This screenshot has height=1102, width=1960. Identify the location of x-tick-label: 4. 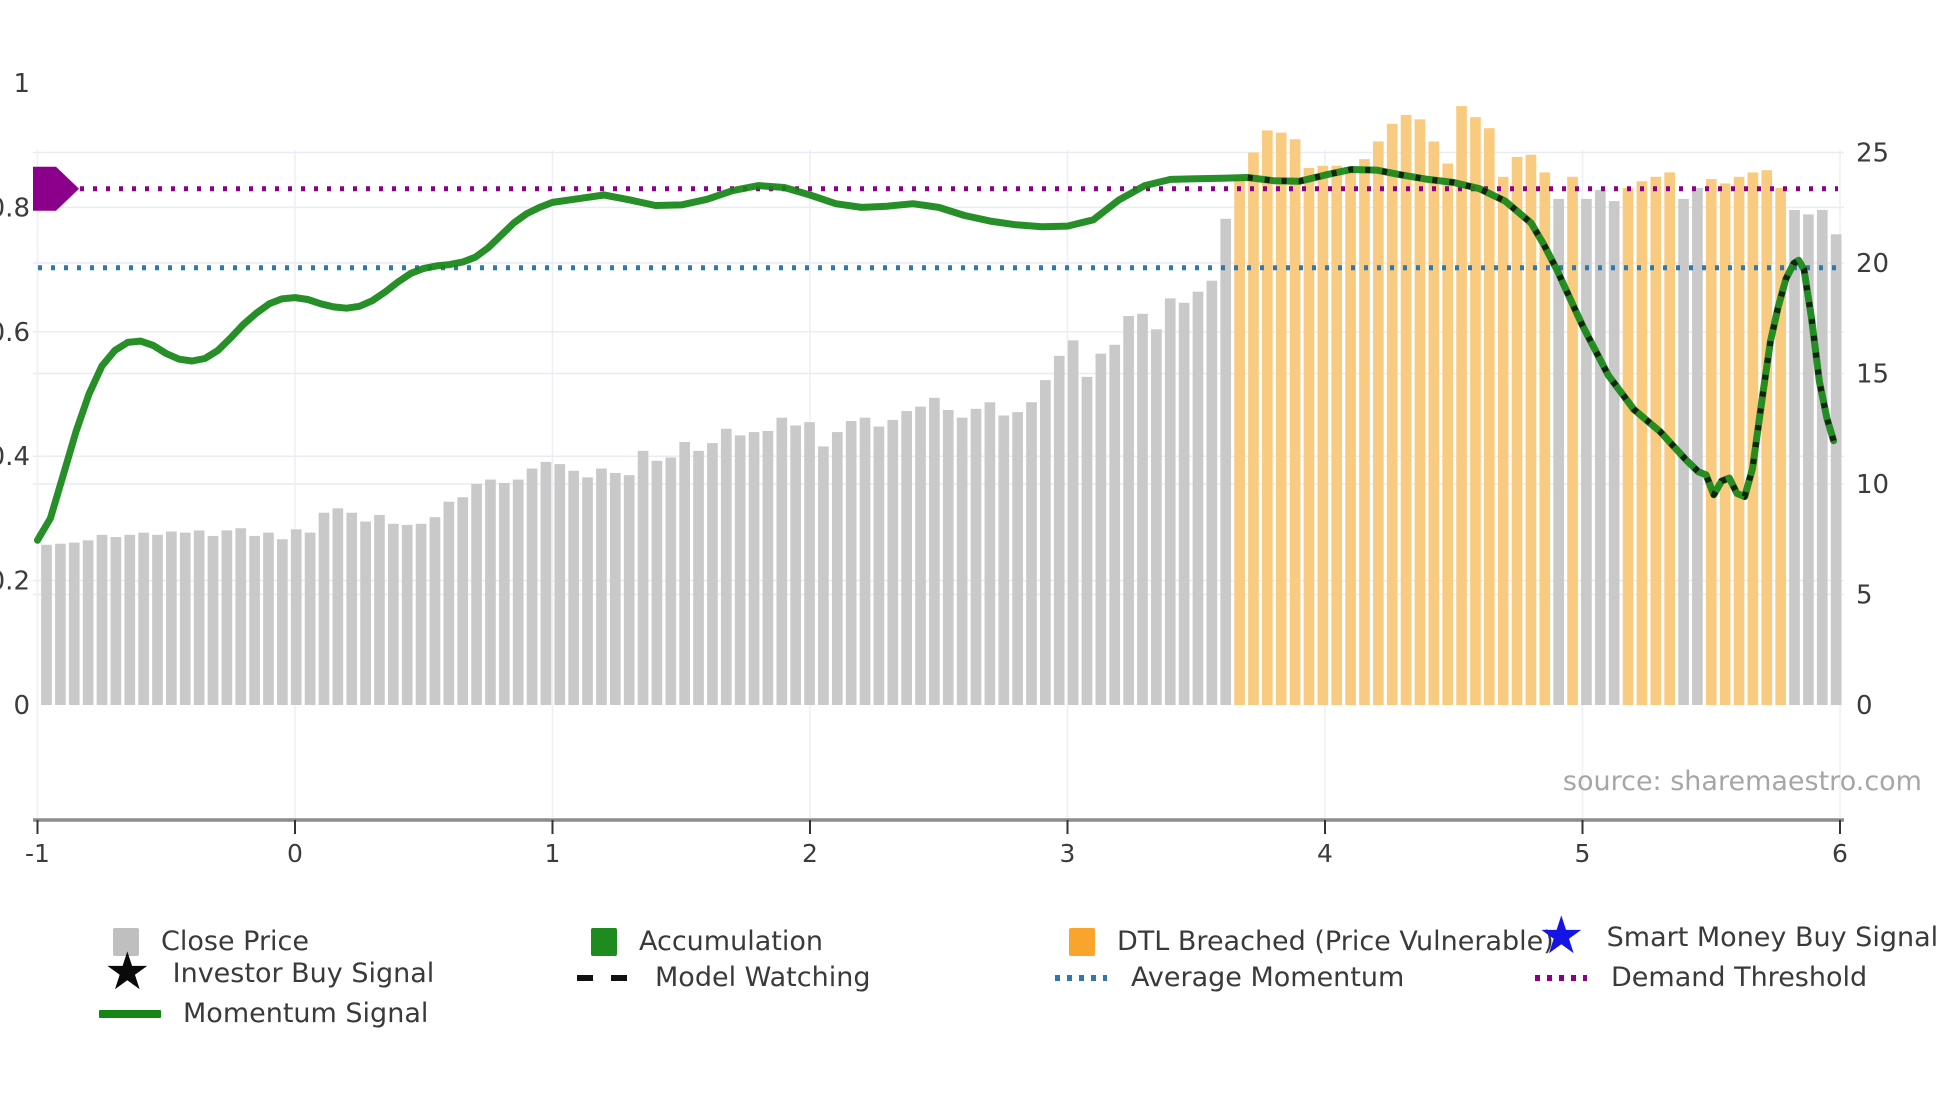
(1325, 853).